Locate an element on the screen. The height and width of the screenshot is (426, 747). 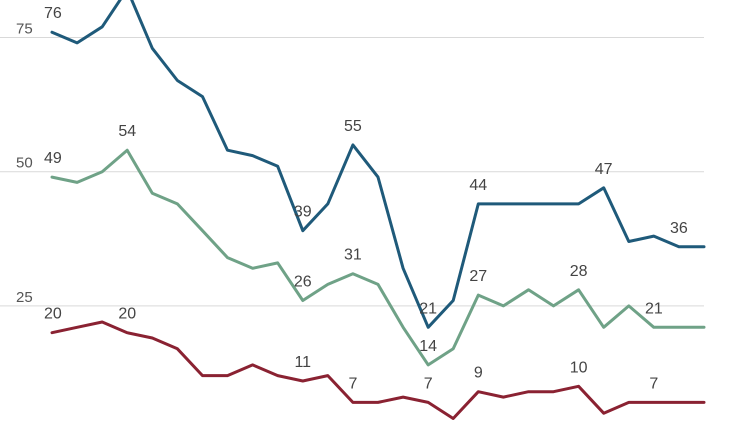
data-label: 31 is located at coordinates (353, 255).